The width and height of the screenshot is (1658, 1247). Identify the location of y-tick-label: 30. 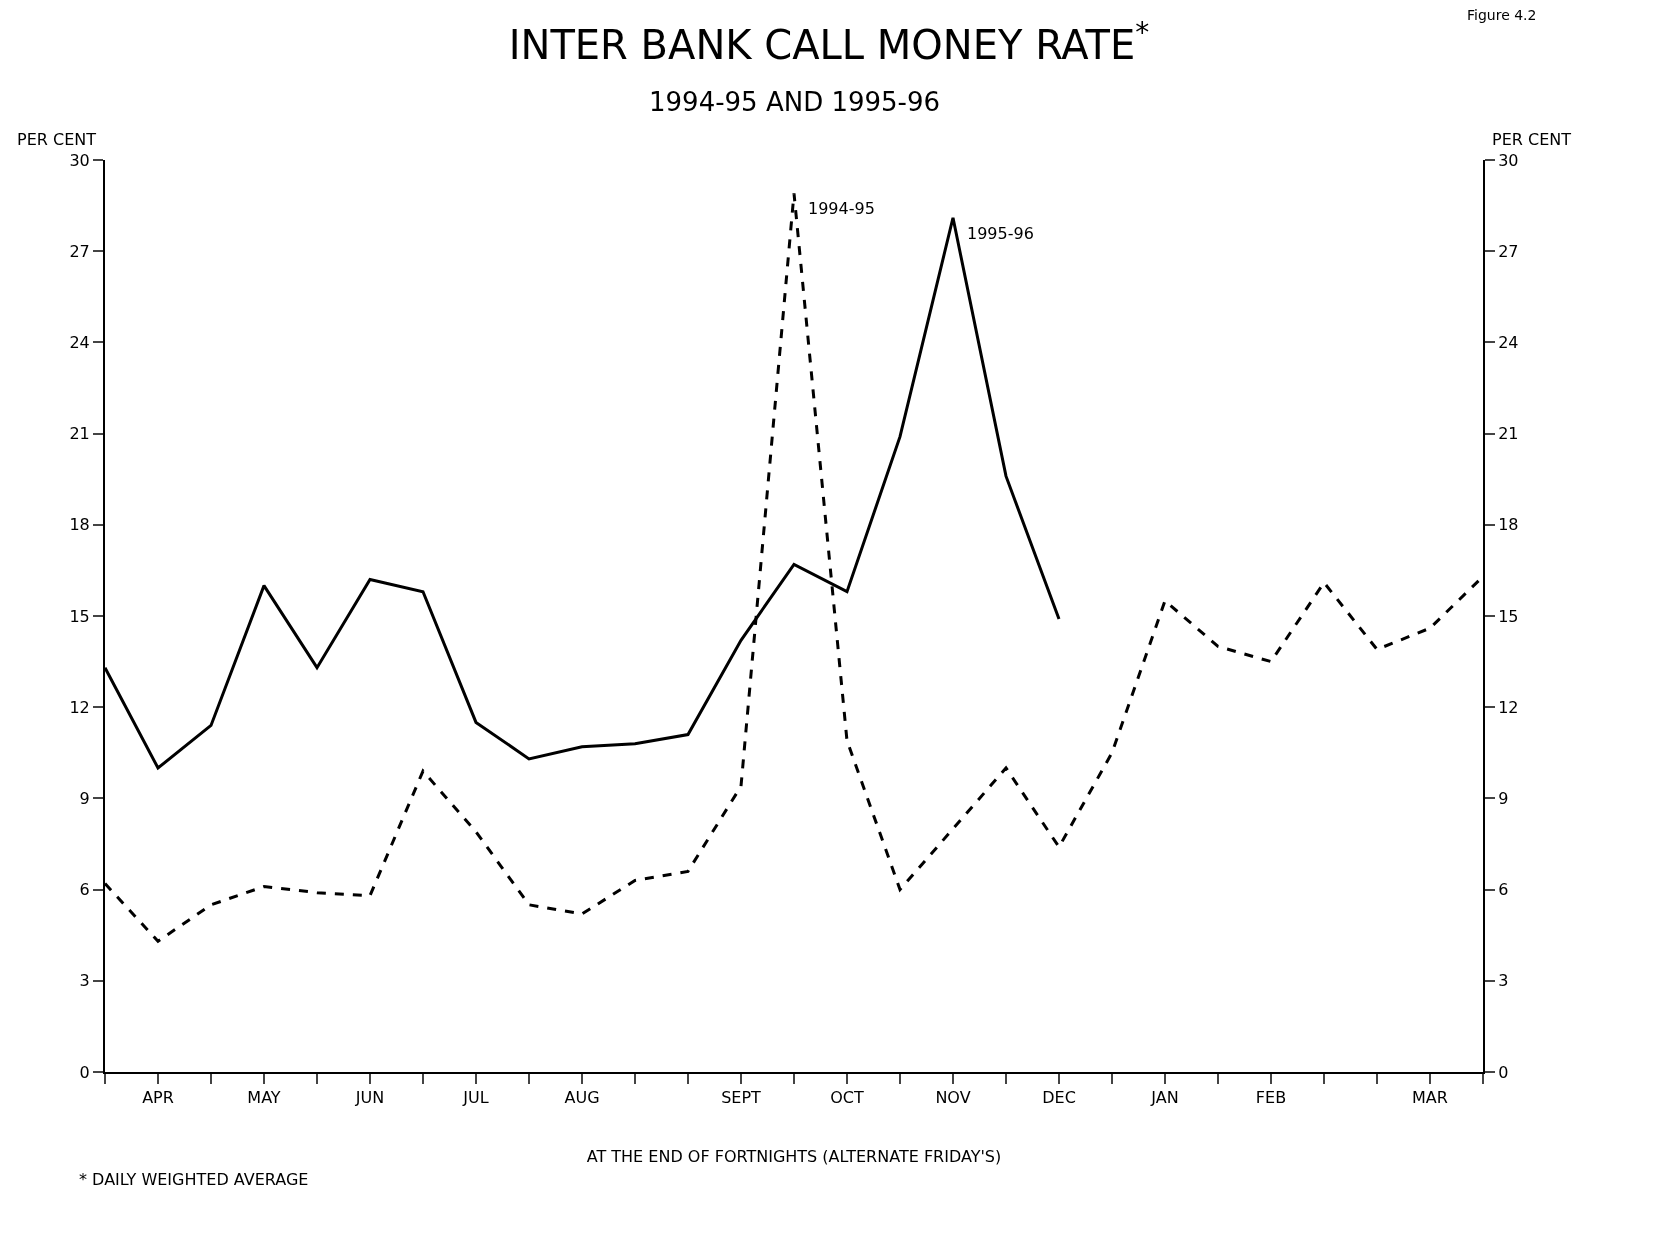
(79, 160).